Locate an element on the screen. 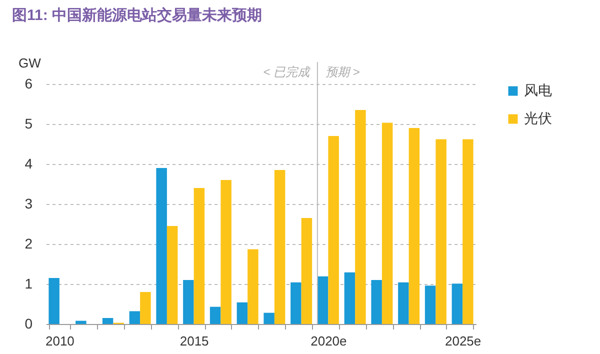 This screenshot has width=600, height=354. x-tick-label: 2025e is located at coordinates (463, 341).